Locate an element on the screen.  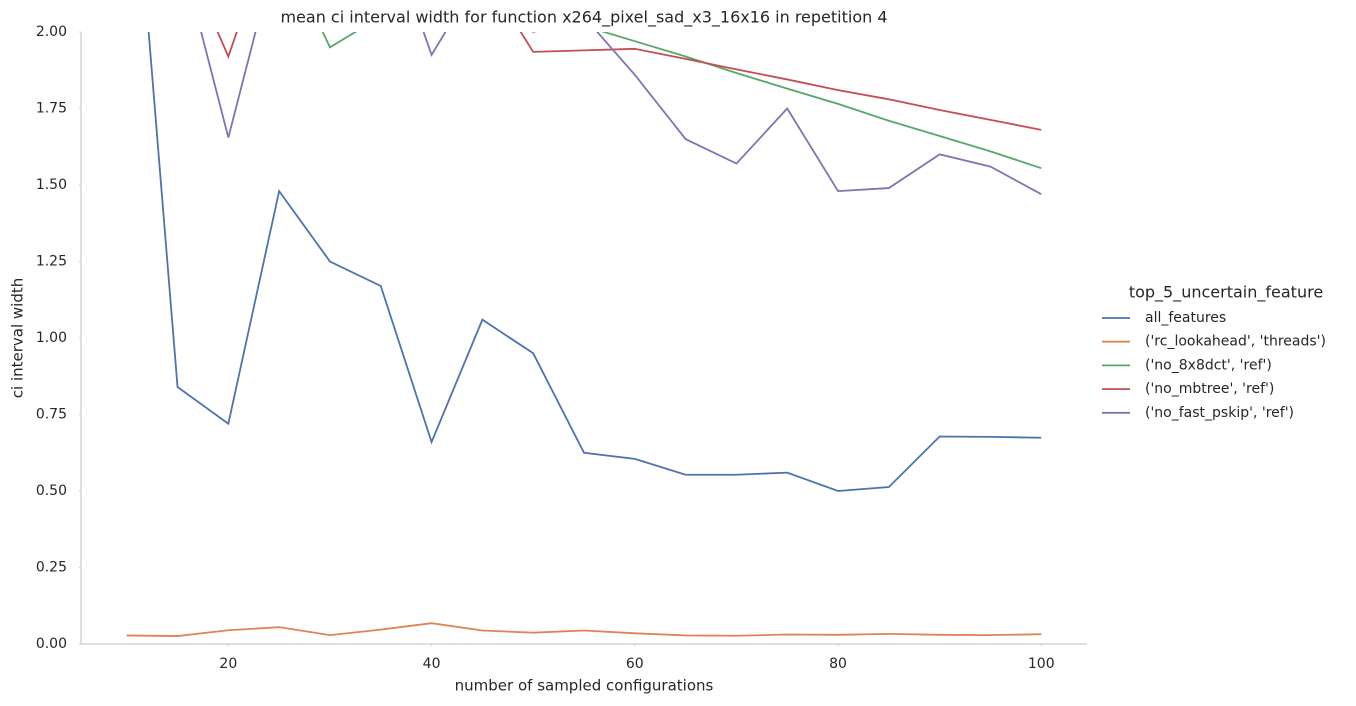
legend-label: ('no_mbtree', 'ref') is located at coordinates (1209, 389).